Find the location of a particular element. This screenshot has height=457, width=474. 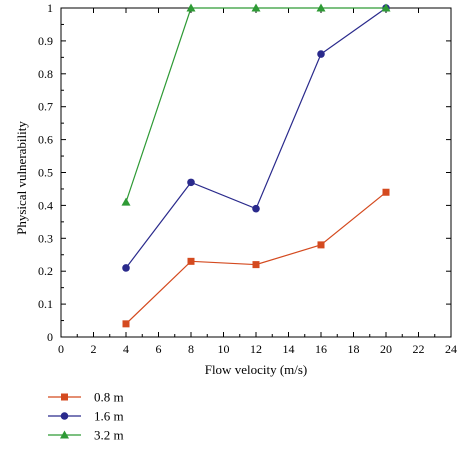

x-tick-label: 2 is located at coordinates (94, 349).